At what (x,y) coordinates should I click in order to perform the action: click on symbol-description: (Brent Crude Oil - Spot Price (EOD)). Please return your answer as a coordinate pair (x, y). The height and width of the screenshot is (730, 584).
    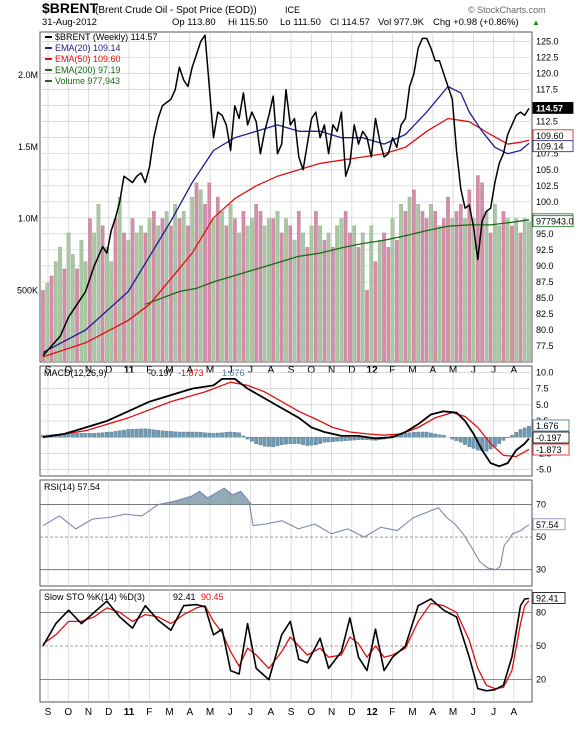
    Looking at the image, I should click on (176, 10).